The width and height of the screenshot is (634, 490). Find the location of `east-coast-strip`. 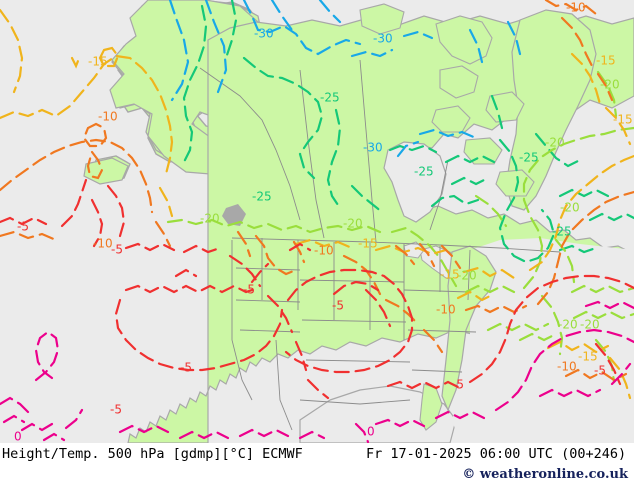

east-coast-strip is located at coordinates (469, 328).